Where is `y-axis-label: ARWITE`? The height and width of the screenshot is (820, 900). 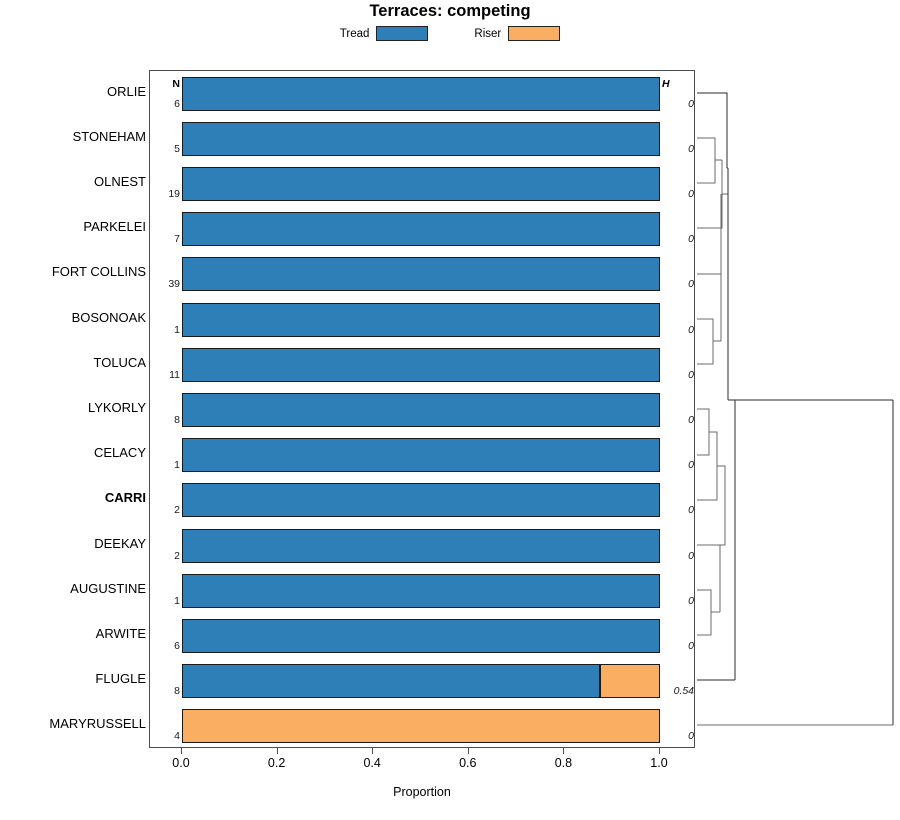 y-axis-label: ARWITE is located at coordinates (120, 633).